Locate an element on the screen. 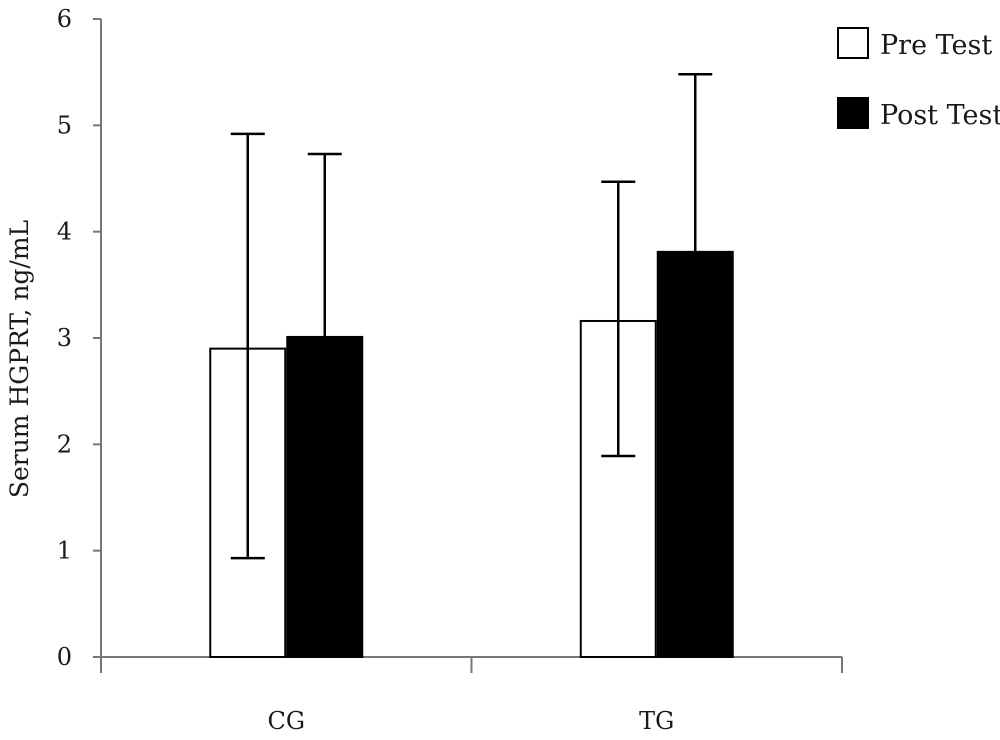  y-tick-label: 5 is located at coordinates (64, 125).